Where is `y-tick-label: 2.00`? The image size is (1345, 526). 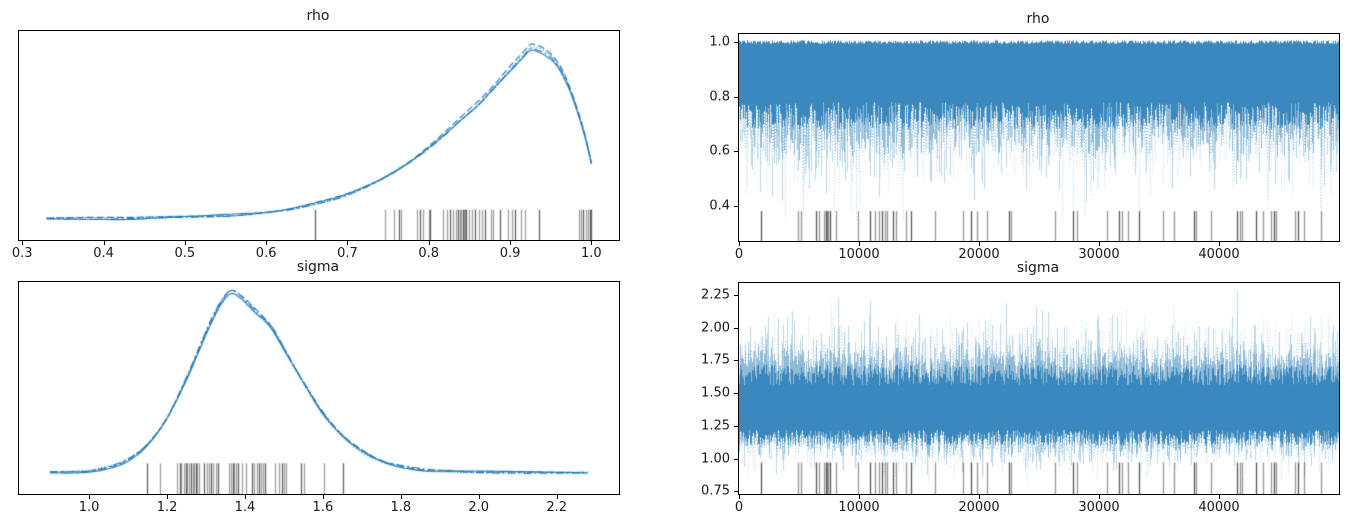
y-tick-label: 2.00 is located at coordinates (715, 328).